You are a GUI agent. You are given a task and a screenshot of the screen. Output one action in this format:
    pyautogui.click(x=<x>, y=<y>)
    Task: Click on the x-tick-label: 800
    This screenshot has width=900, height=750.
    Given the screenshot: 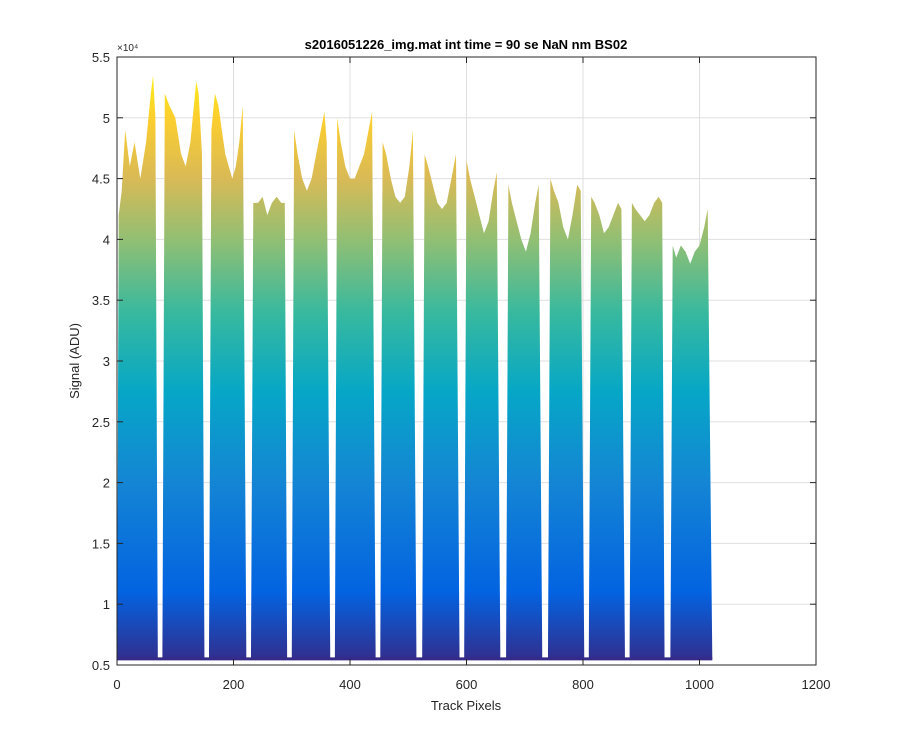 What is the action you would take?
    pyautogui.click(x=583, y=684)
    